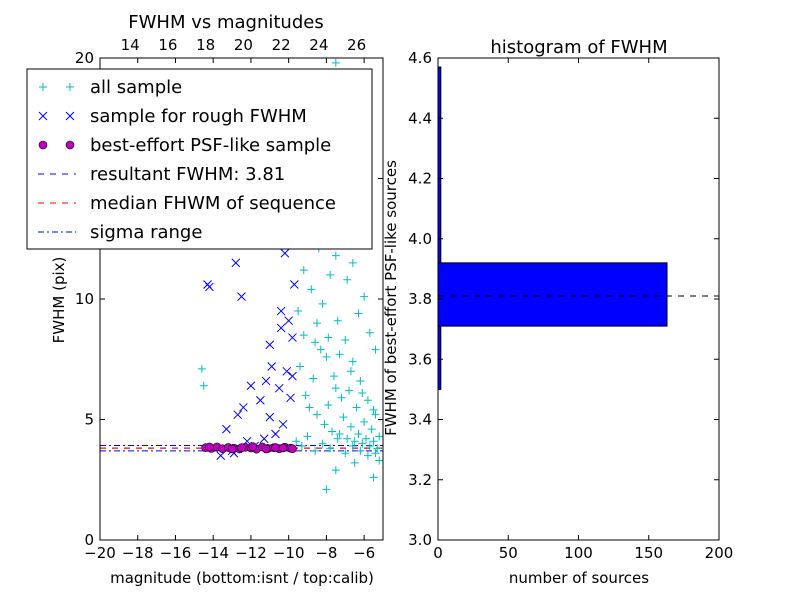  I want to click on scatter-top-tick-label: 22, so click(281, 45).